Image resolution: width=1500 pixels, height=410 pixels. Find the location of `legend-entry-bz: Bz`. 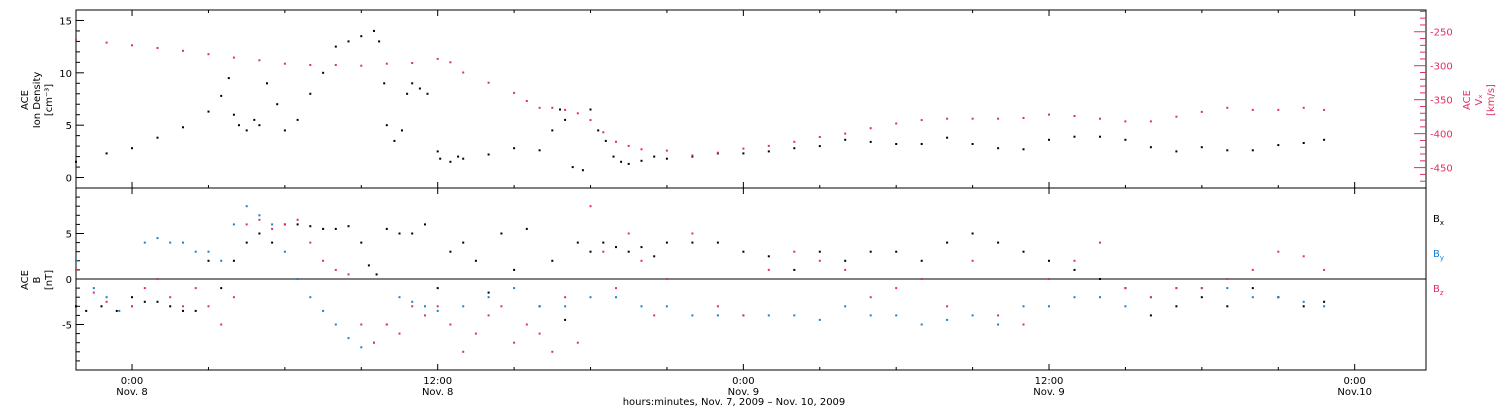

legend-entry-bz: Bz is located at coordinates (1438, 290).